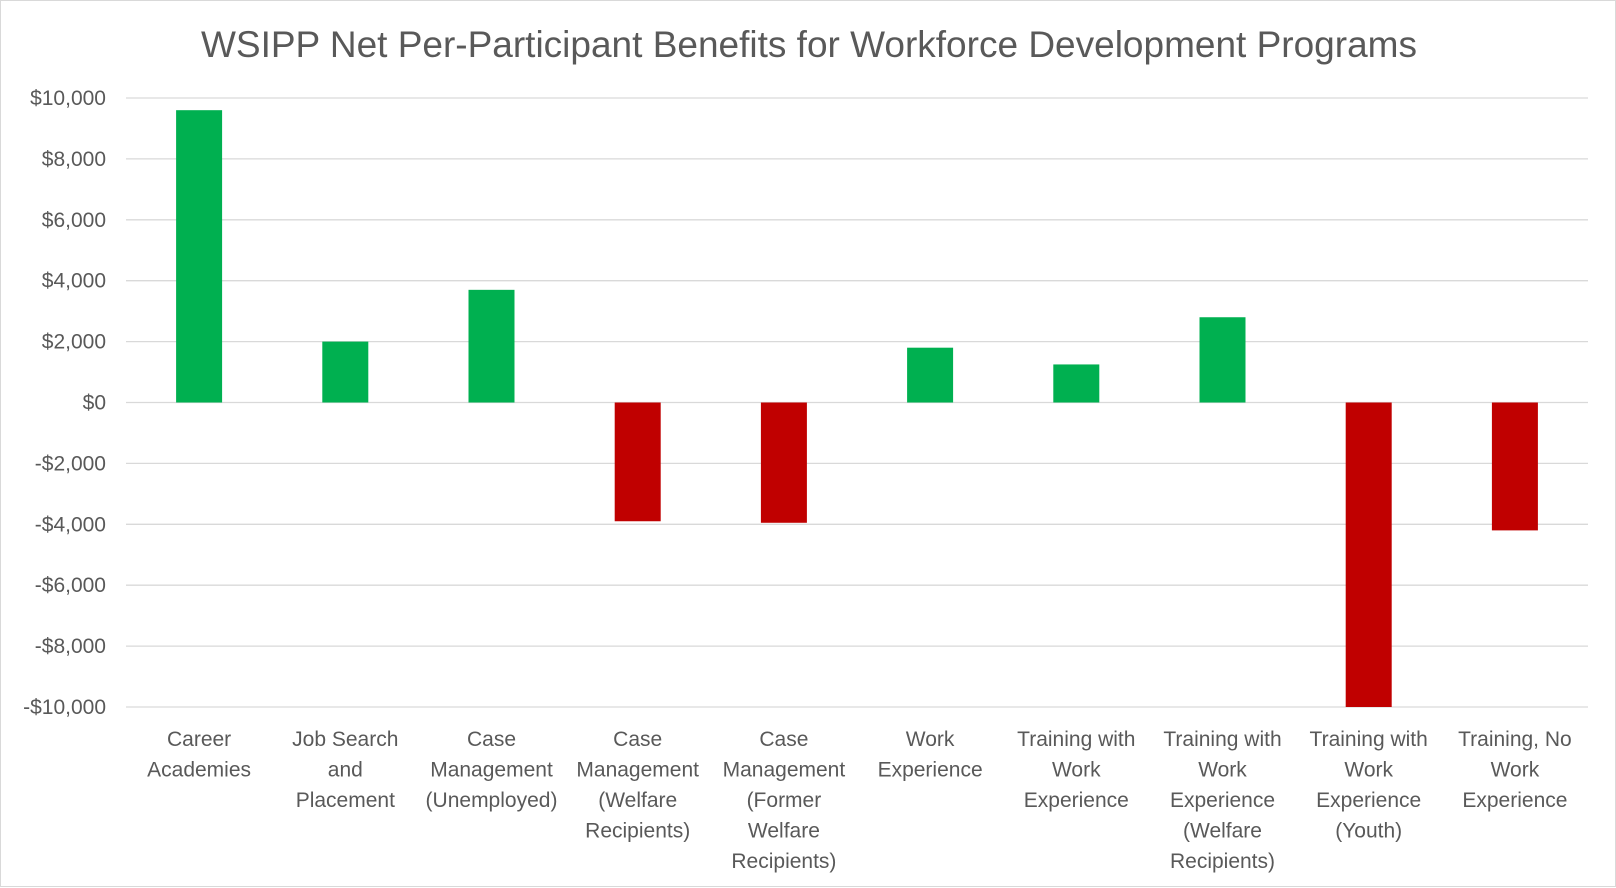  Describe the element at coordinates (74, 159) in the screenshot. I see `y-tick-label: $8,000` at that location.